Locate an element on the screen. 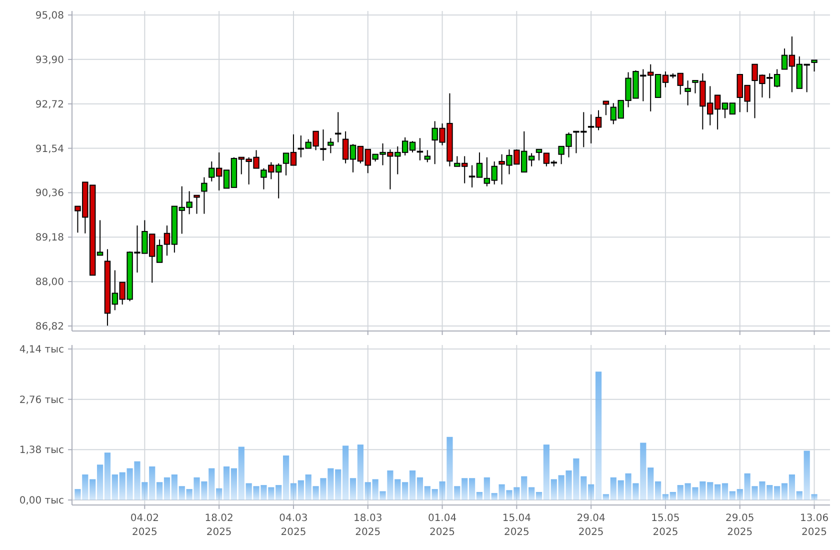 The width and height of the screenshot is (840, 550). y-tick-label: 95,08 is located at coordinates (49, 16).